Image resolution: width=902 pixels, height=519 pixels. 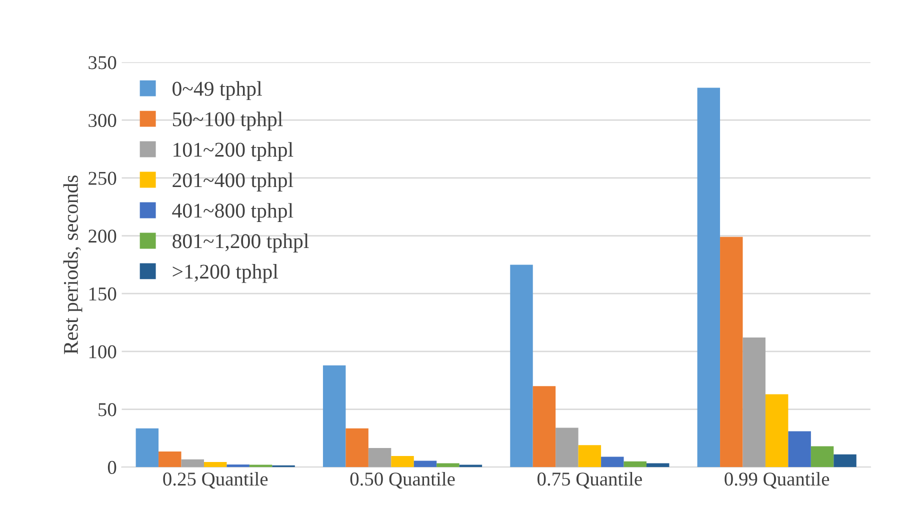 What do you see at coordinates (402, 480) in the screenshot?
I see `x-tick-label: 0.50 Quantile` at bounding box center [402, 480].